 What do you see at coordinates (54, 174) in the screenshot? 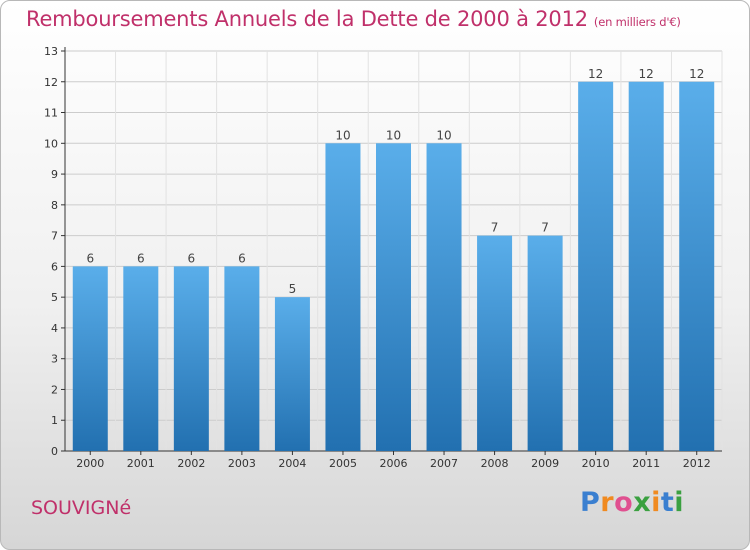
I see `y-tick-label: 9` at bounding box center [54, 174].